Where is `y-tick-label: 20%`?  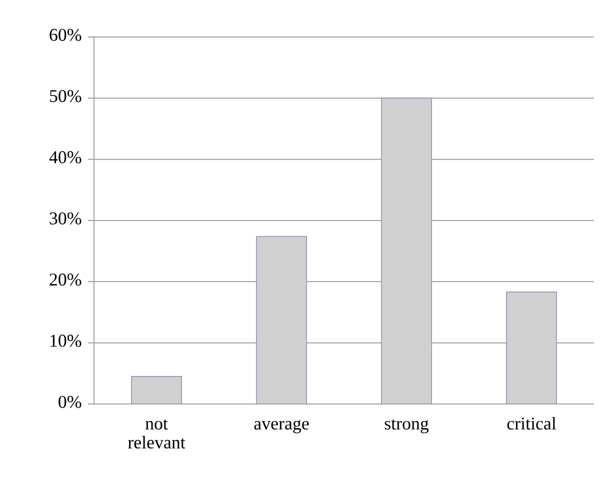 y-tick-label: 20% is located at coordinates (66, 280).